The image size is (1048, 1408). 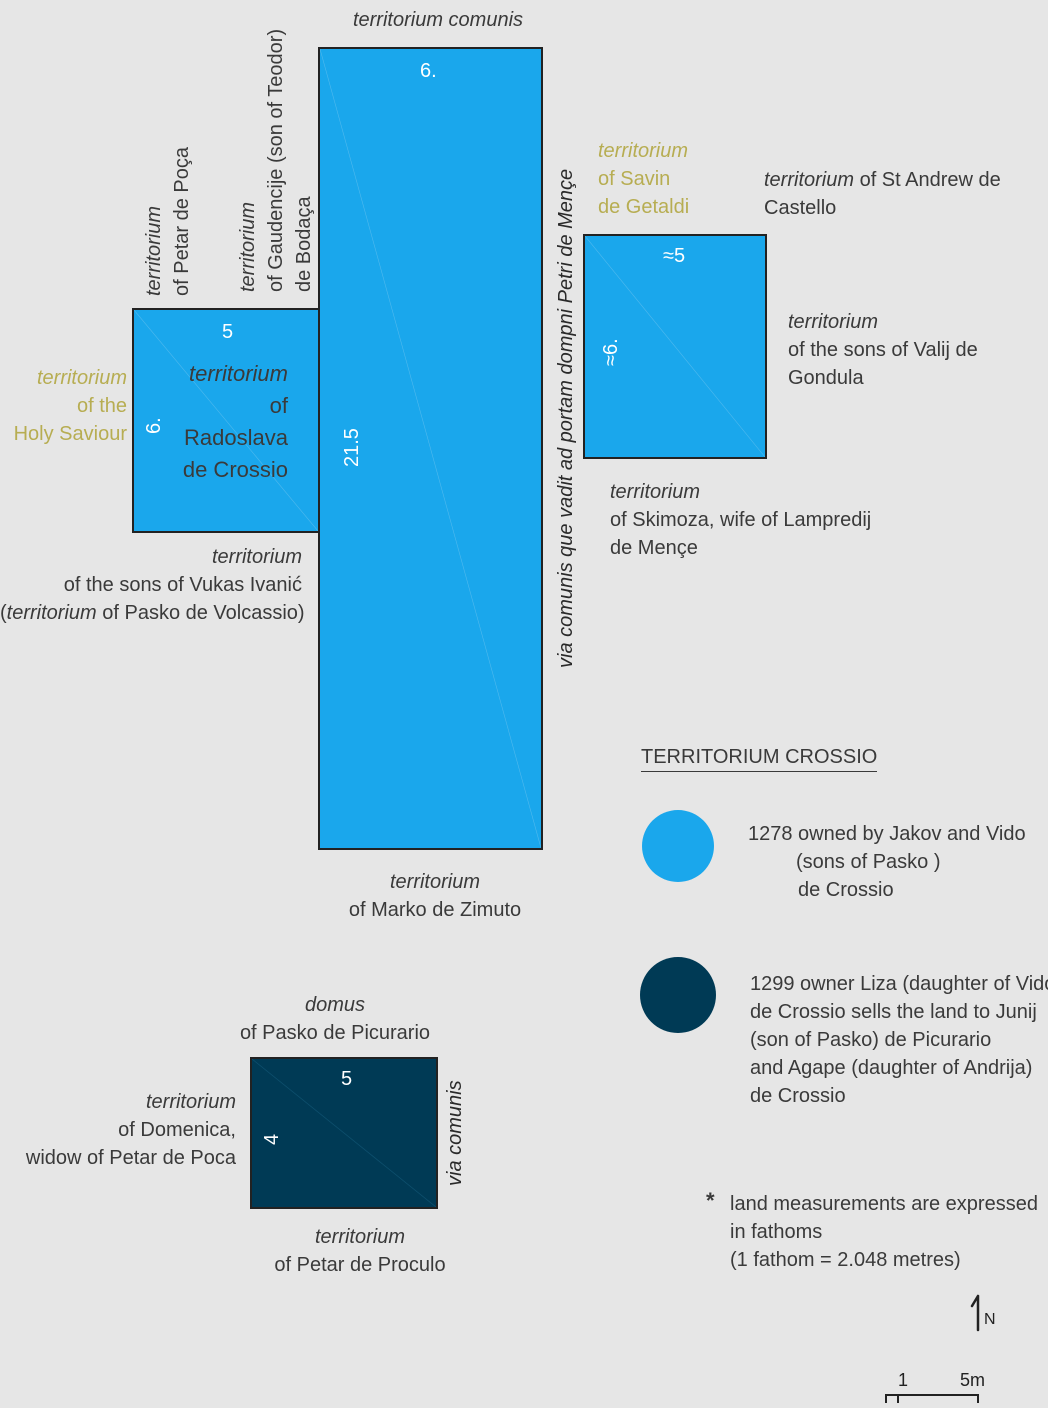 What do you see at coordinates (759, 759) in the screenshot?
I see `legend-title: TERRITORIUM CROSSIO` at bounding box center [759, 759].